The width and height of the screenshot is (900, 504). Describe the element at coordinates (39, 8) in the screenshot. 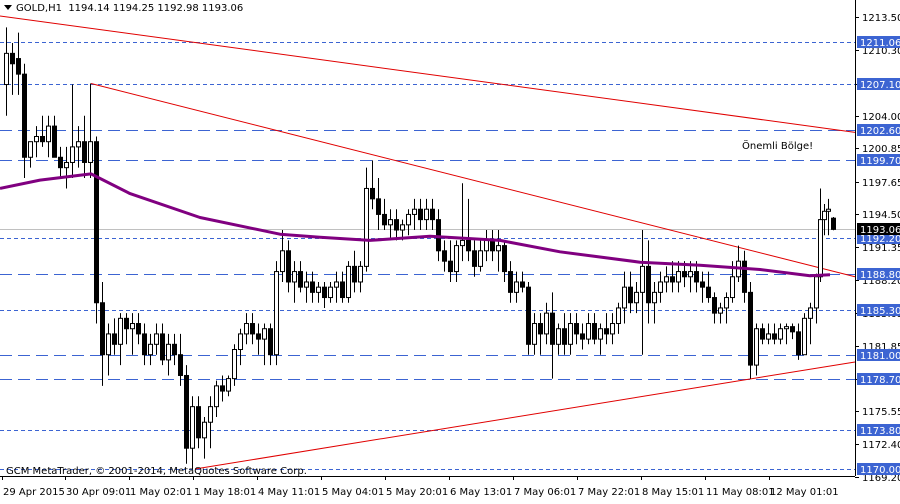

I see `symbol-label: GOLD,H1` at that location.